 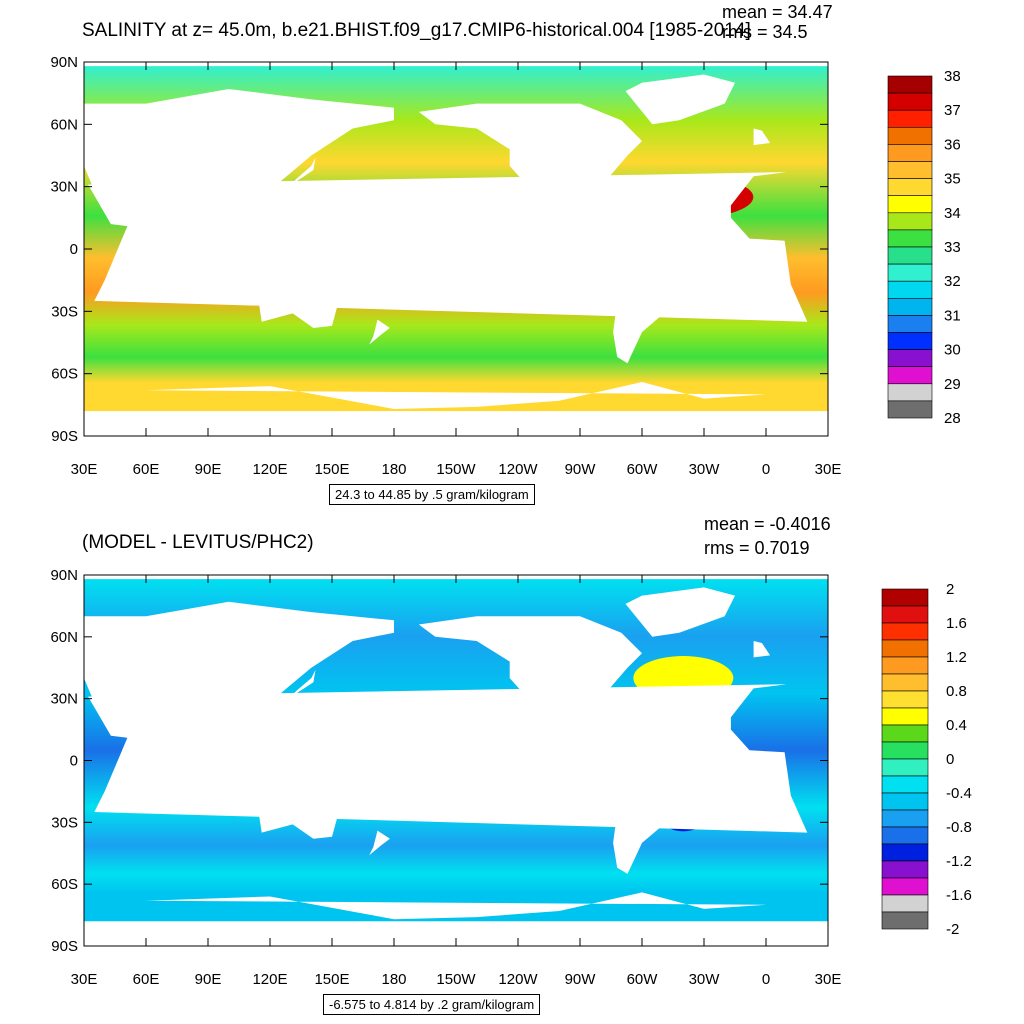 I want to click on land-newzealand, so click(x=379, y=843).